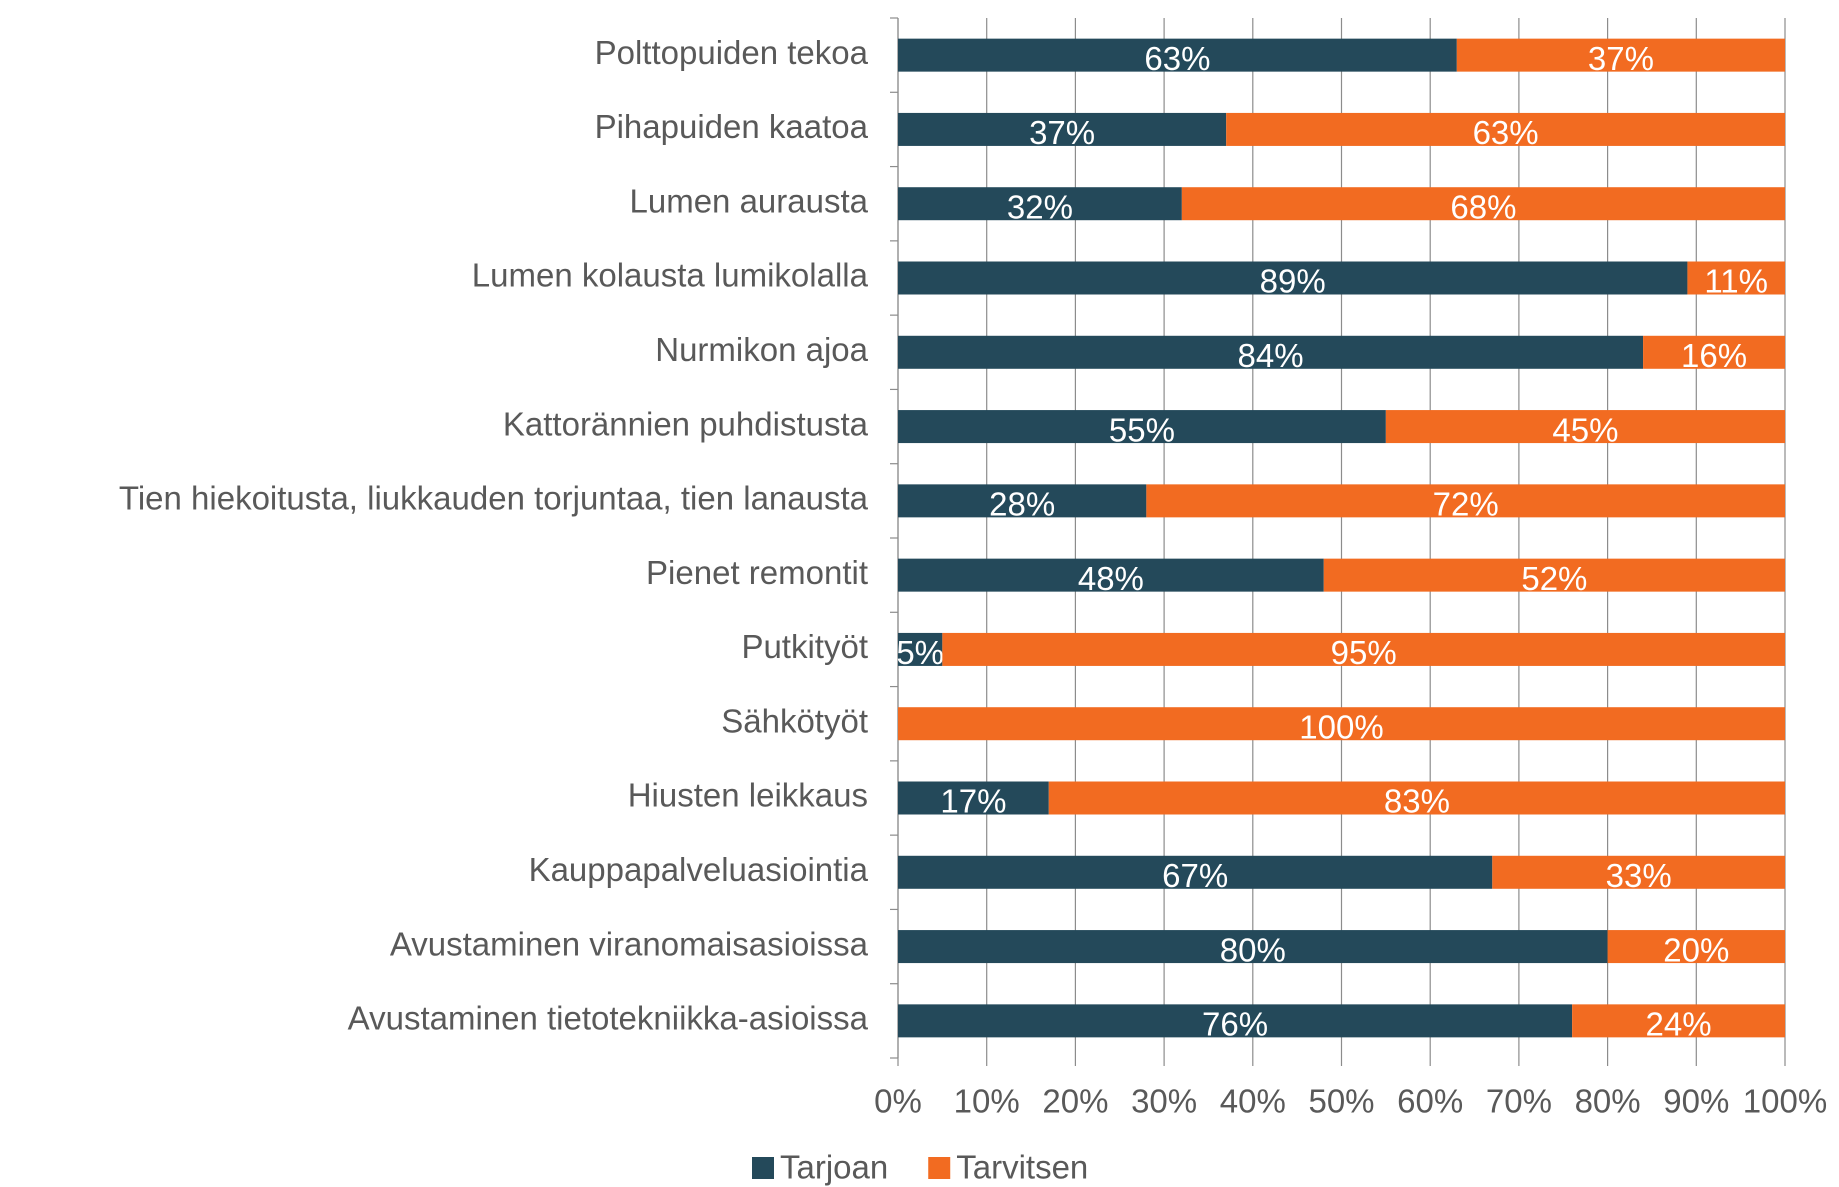  I want to click on data-label: 45%, so click(1585, 429).